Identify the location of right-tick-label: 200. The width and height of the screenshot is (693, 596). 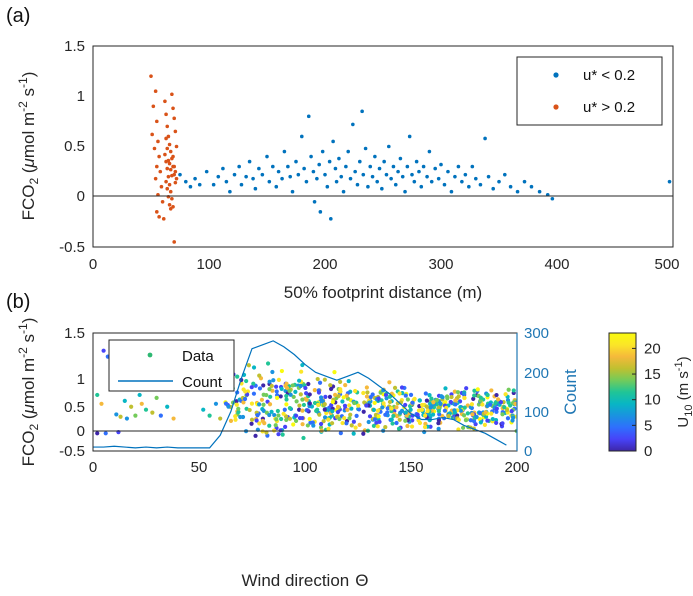
(536, 373).